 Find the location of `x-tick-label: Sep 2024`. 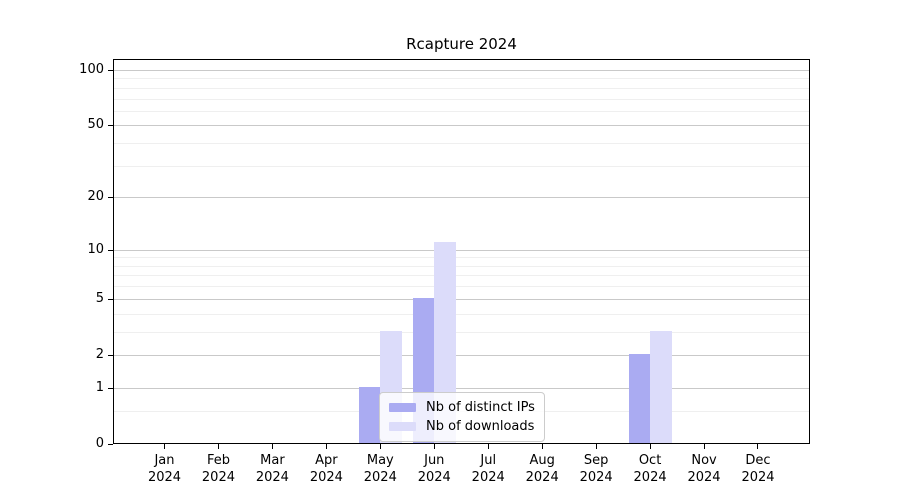

x-tick-label: Sep 2024 is located at coordinates (596, 469).